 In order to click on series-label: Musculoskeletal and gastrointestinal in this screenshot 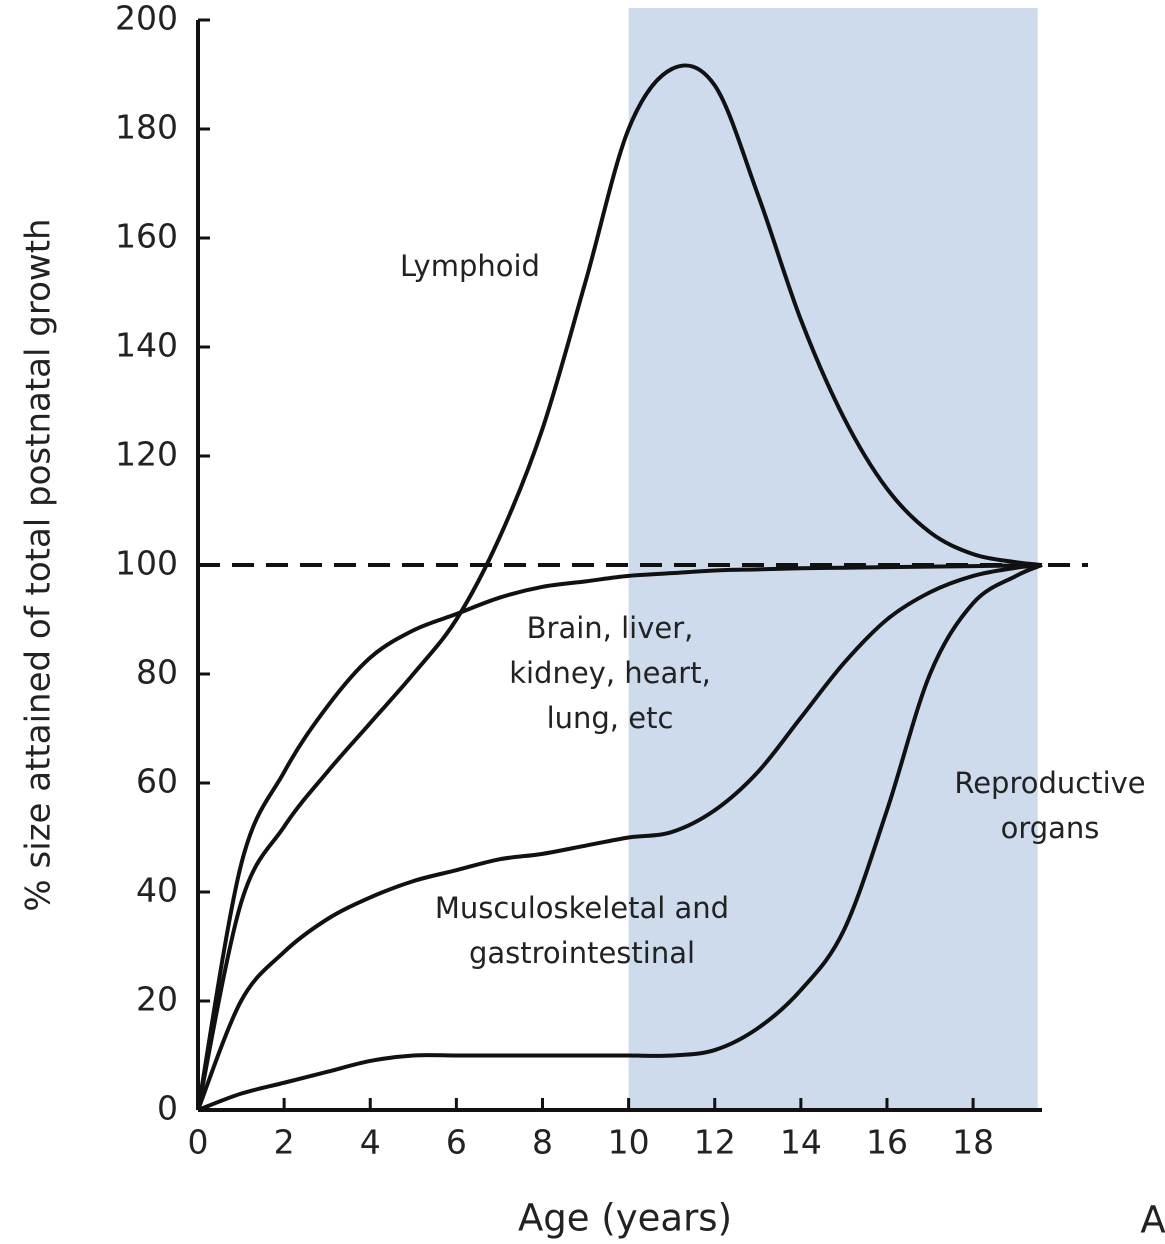, I will do `click(582, 930)`.